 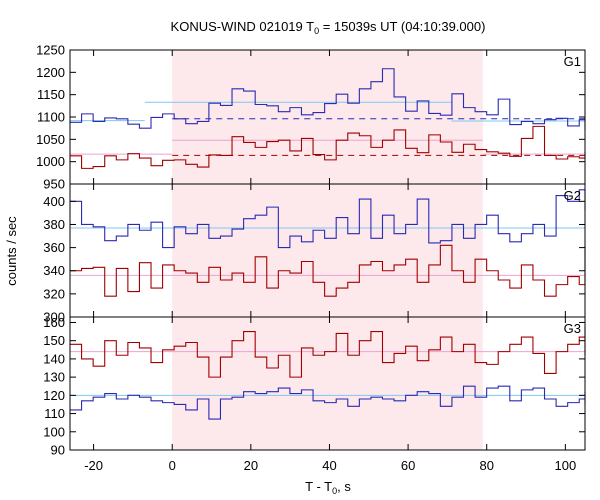 What do you see at coordinates (54, 322) in the screenshot?
I see `y-tick-label: 160` at bounding box center [54, 322].